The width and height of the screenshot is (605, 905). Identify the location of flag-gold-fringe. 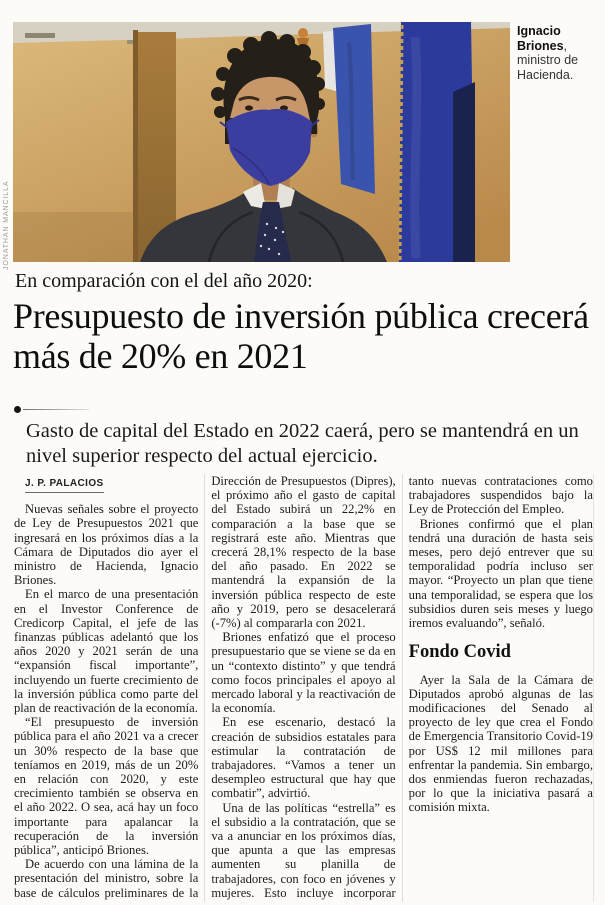
(401, 143).